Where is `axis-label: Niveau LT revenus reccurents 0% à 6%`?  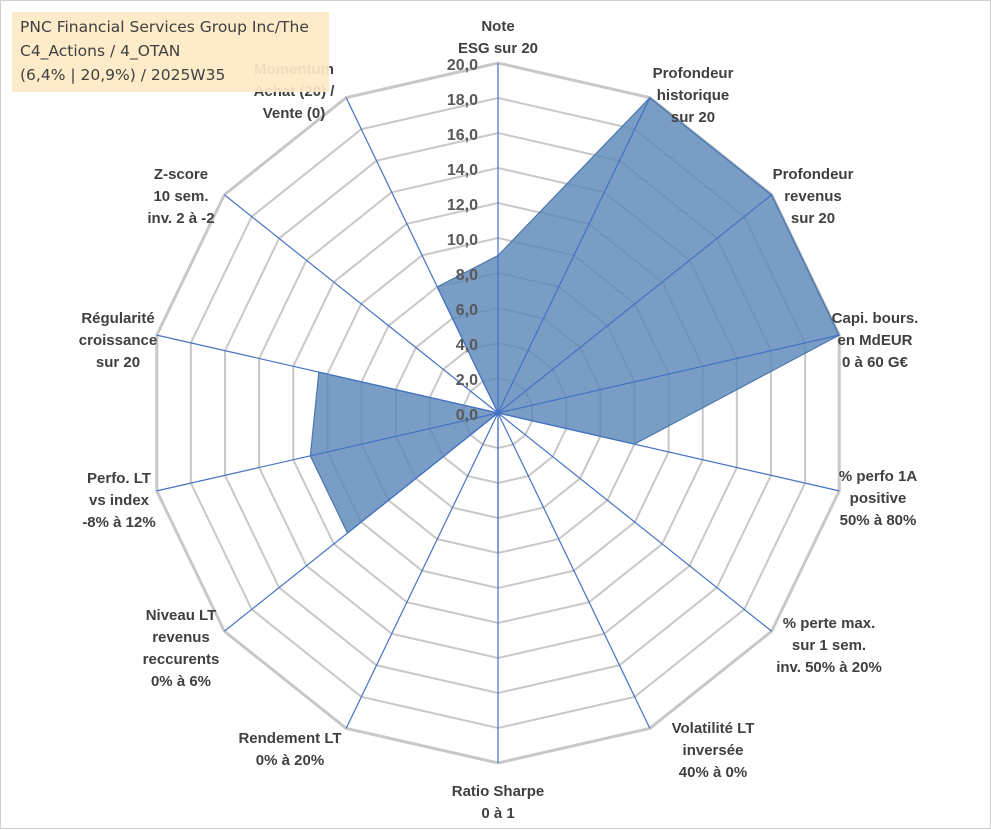
axis-label: Niveau LT revenus reccurents 0% à 6% is located at coordinates (181, 648).